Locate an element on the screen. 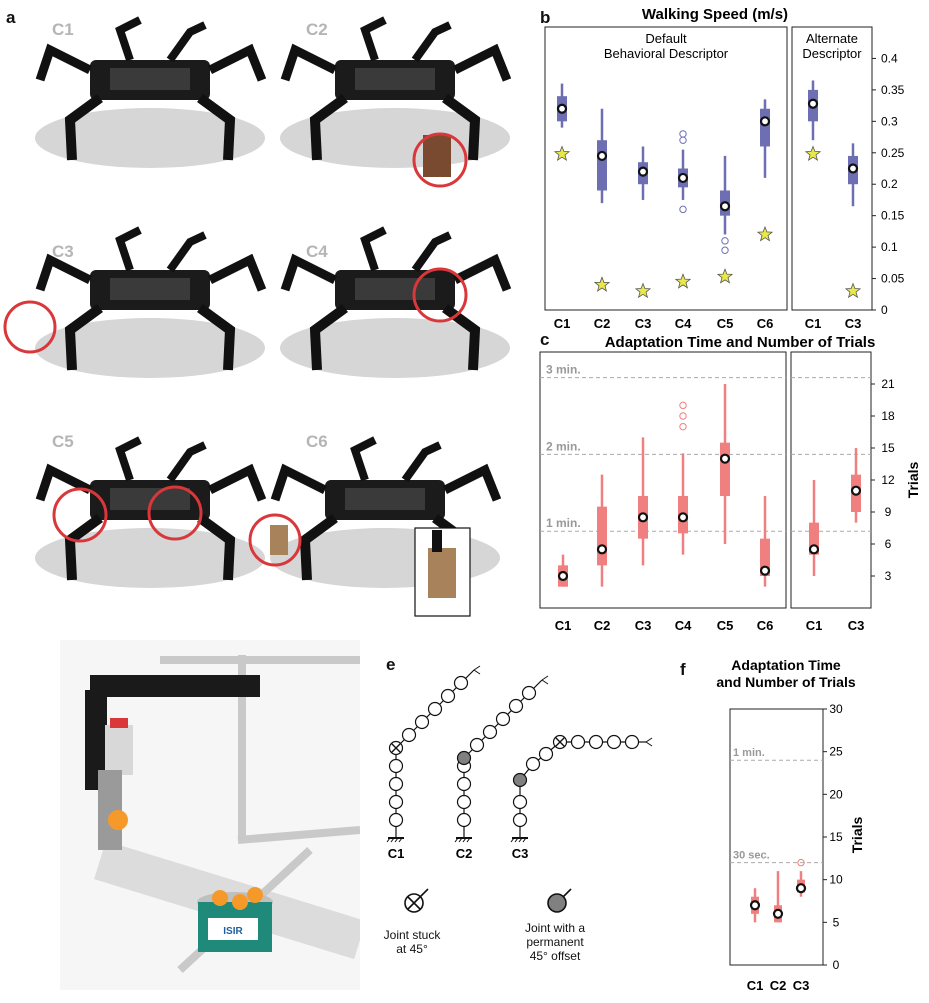  chart-b-xtick-0-0: C1 is located at coordinates (562, 323).